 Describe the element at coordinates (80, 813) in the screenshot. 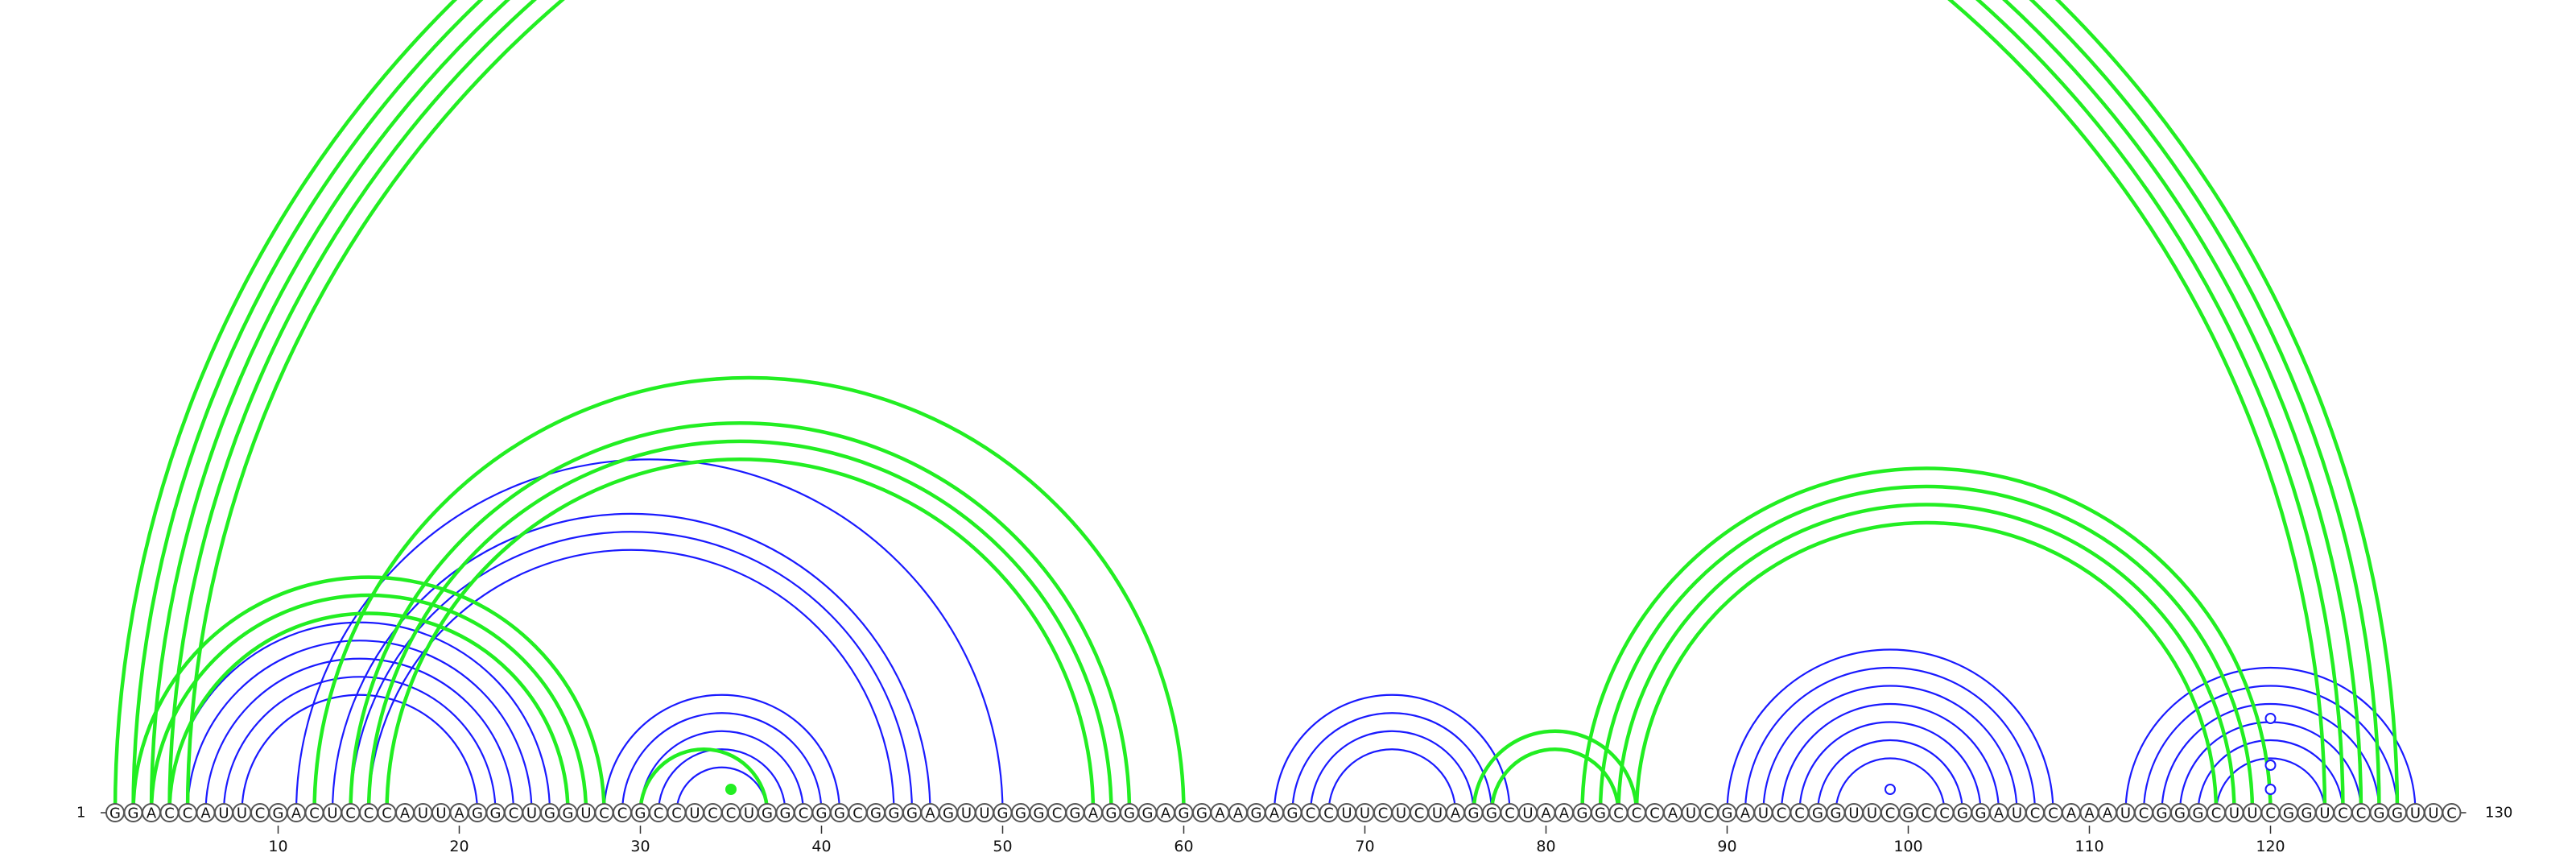

I see `start-label: 1` at that location.